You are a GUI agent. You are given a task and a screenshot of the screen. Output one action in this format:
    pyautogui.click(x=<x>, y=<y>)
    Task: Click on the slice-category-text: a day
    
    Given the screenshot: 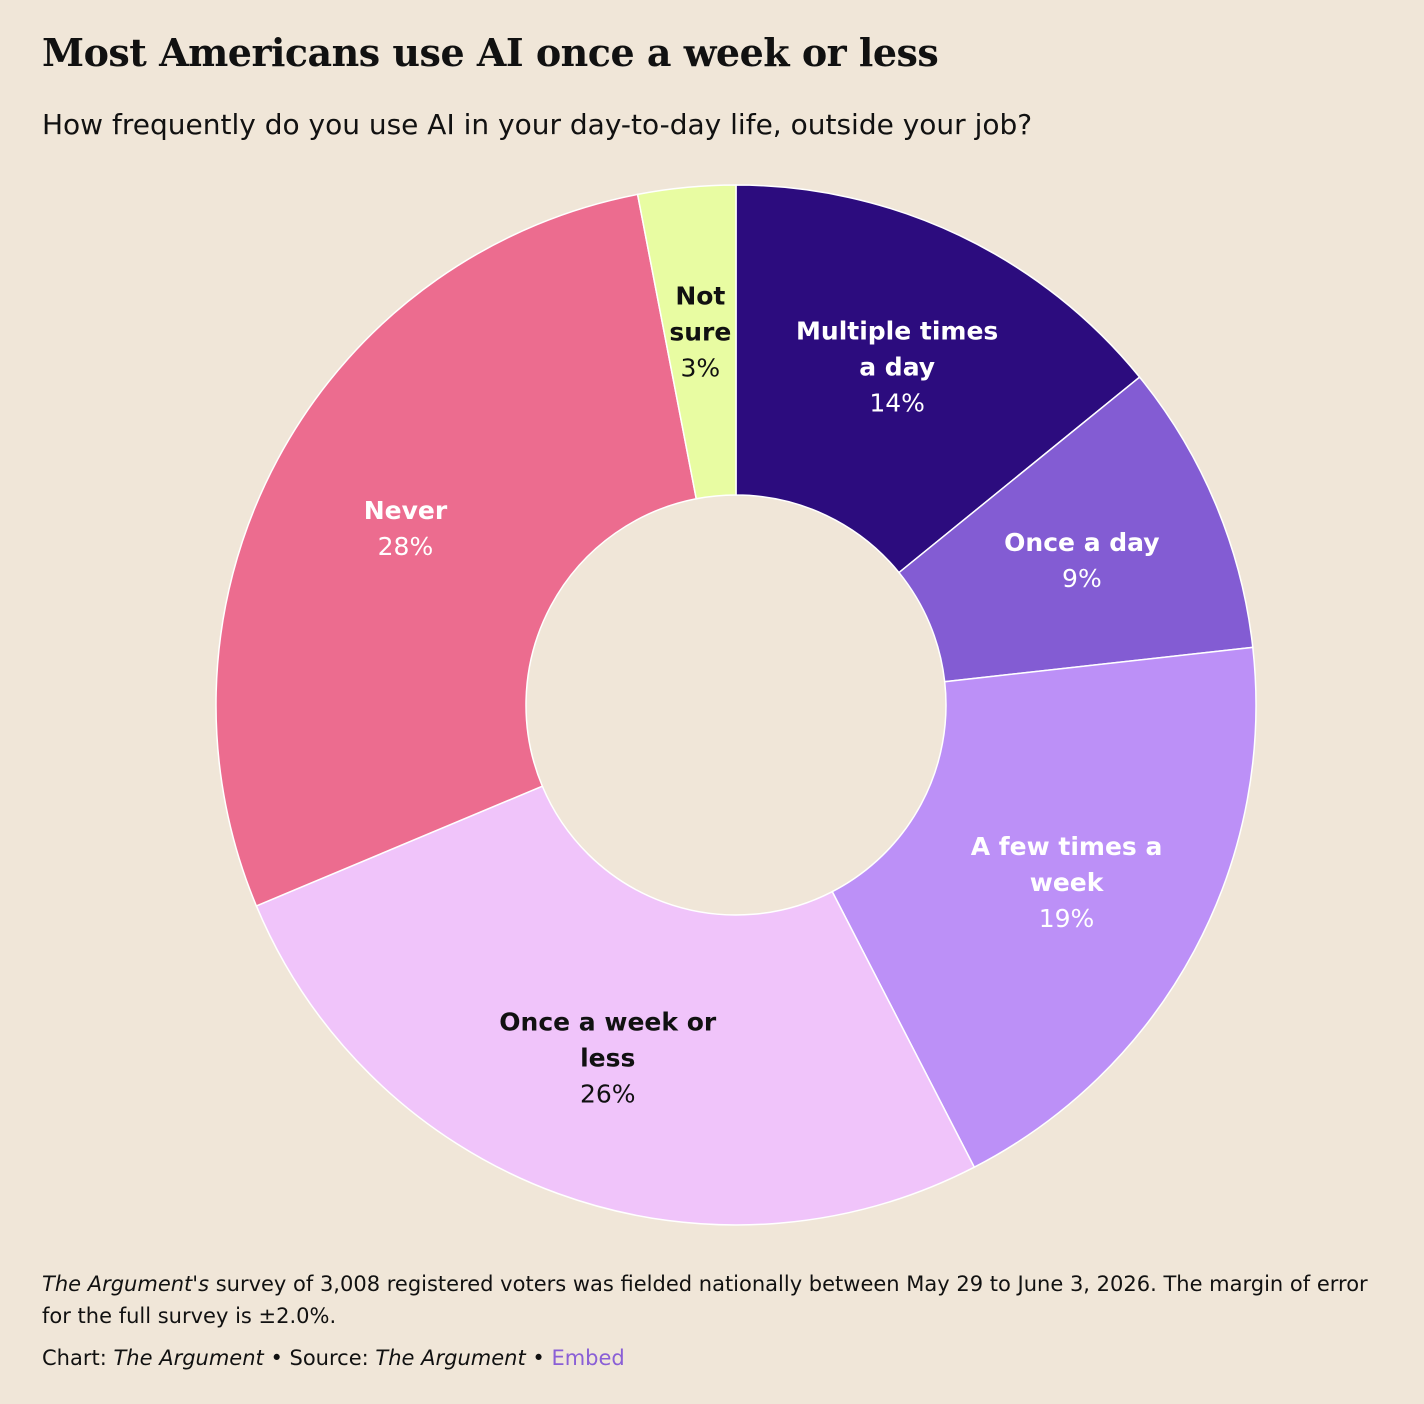 What is the action you would take?
    pyautogui.click(x=897, y=366)
    